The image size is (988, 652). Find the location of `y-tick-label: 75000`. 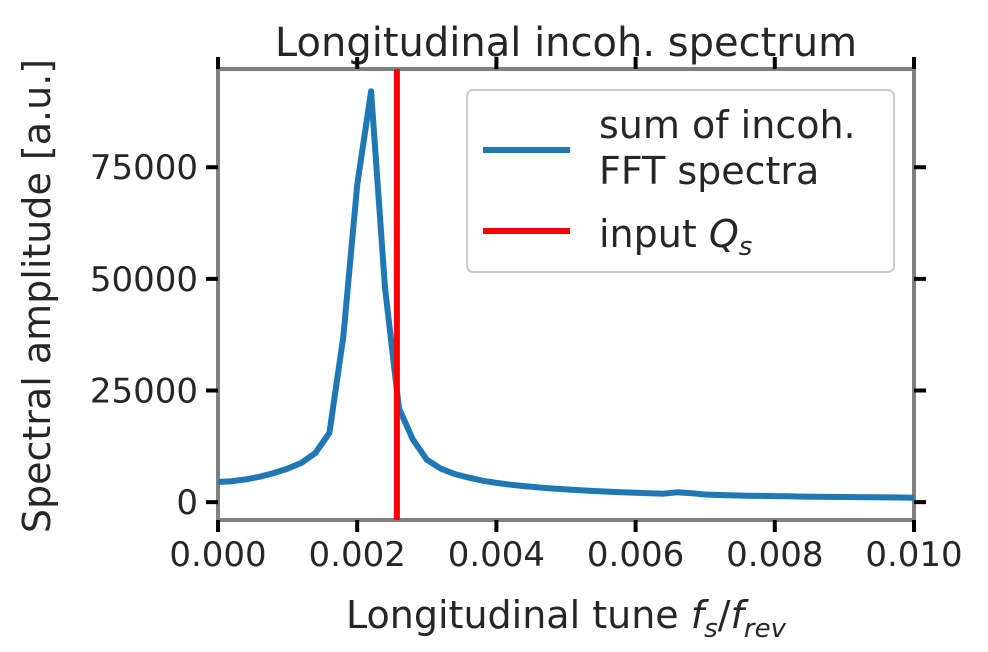

y-tick-label: 75000 is located at coordinates (144, 168).